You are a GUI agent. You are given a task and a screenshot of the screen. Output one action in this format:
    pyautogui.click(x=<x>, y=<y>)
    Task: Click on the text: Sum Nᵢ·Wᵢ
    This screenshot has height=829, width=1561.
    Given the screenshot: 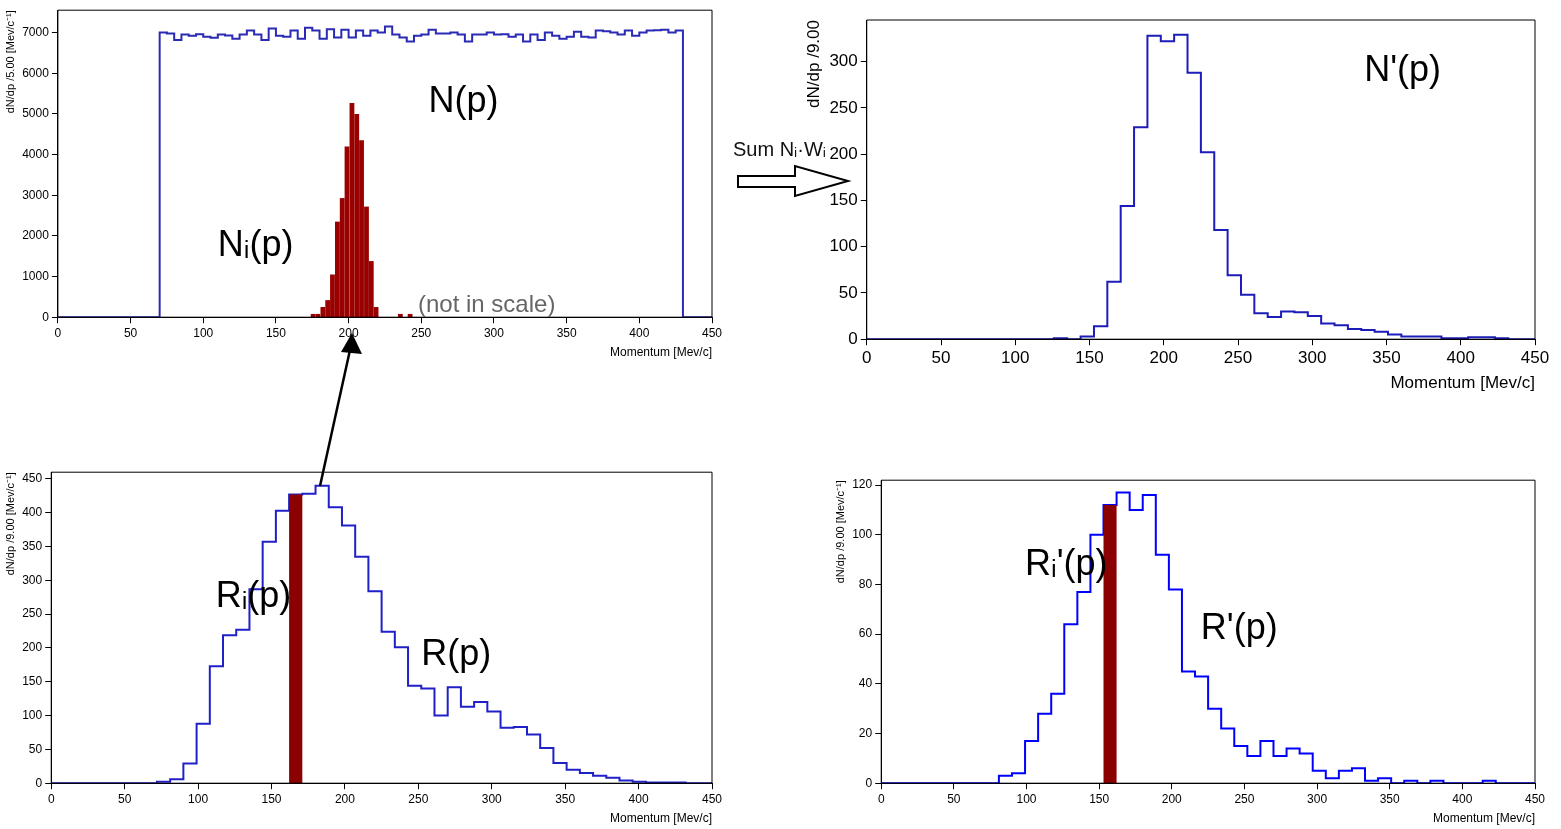 What is the action you would take?
    pyautogui.click(x=779, y=149)
    